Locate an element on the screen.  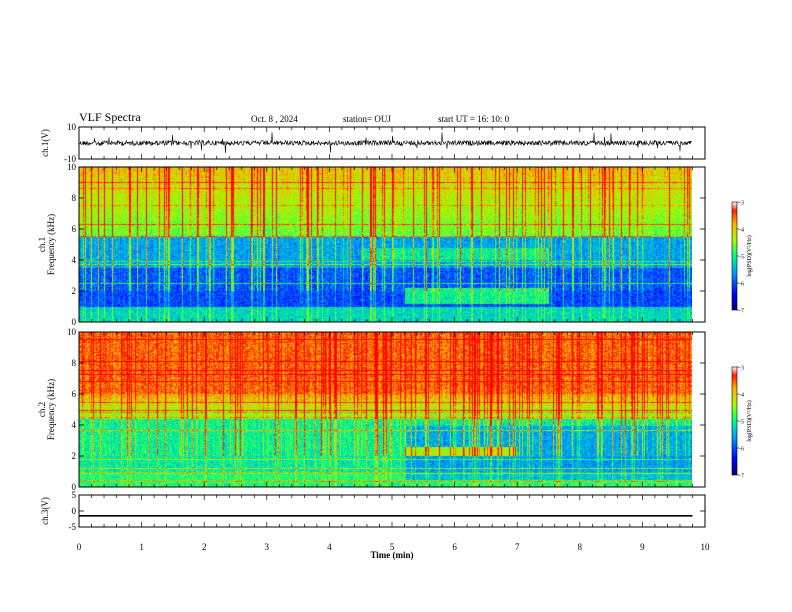
ch1-spectrogram-y-tick-label: 8 is located at coordinates (74, 198).